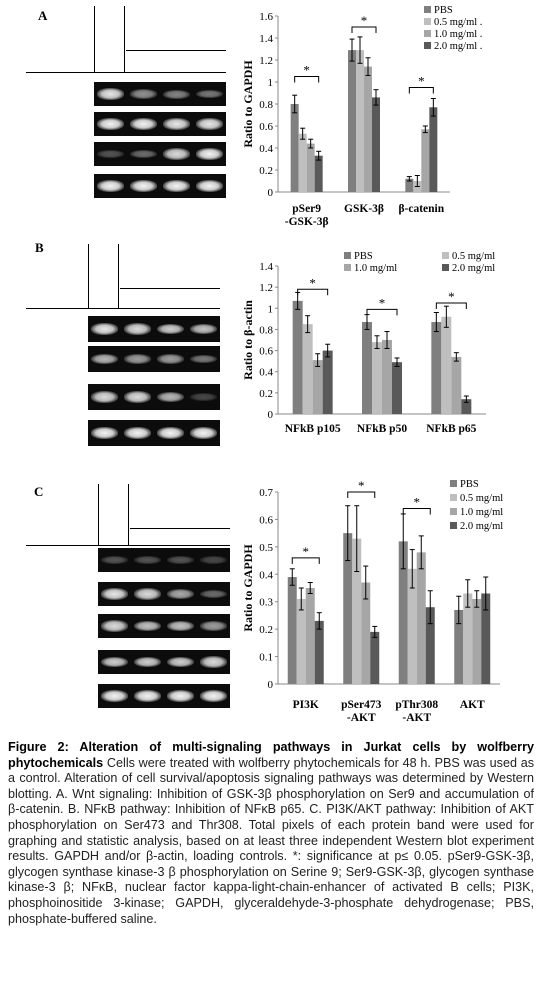 Image resolution: width=542 pixels, height=999 pixels. Describe the element at coordinates (43, 15) in the screenshot. I see `panel-a-letter: A` at that location.